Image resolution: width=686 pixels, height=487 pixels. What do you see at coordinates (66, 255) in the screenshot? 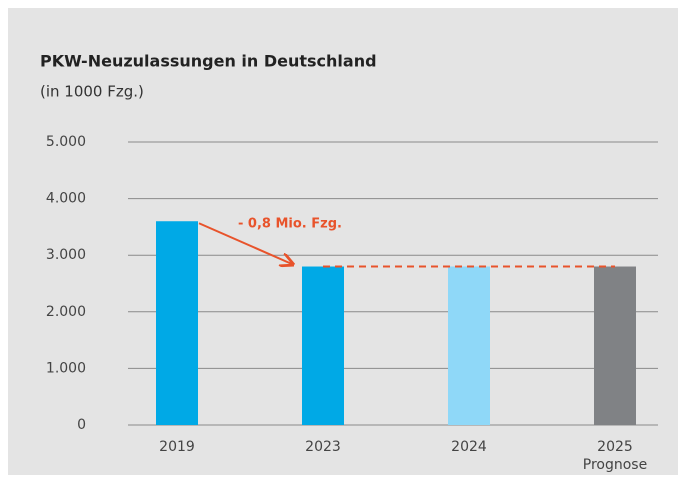
I see `y-tick-label: 3.000` at bounding box center [66, 255].